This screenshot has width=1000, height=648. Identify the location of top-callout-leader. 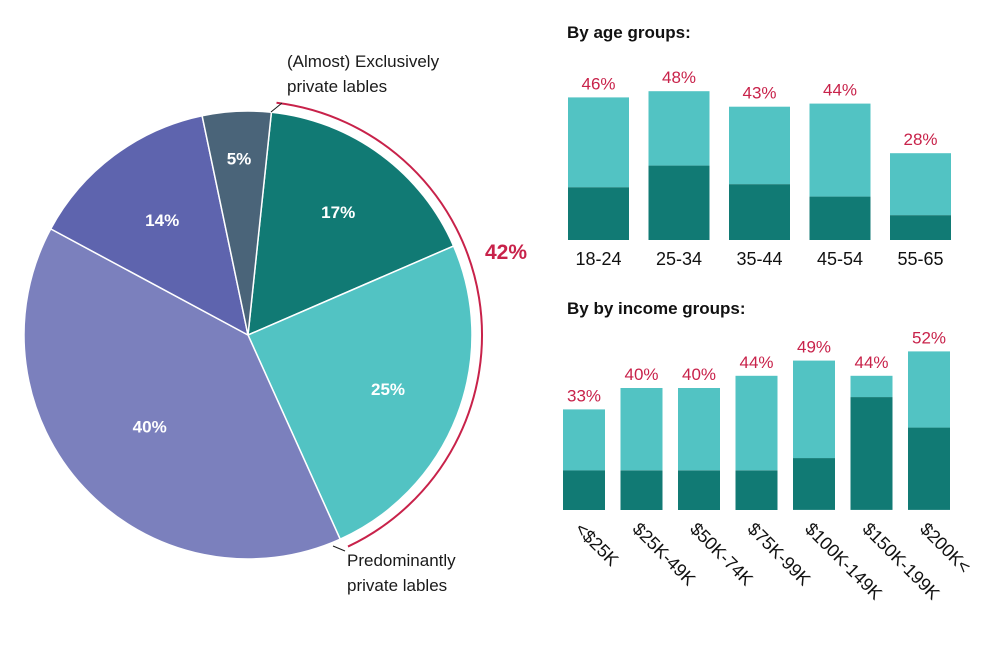
(276, 107).